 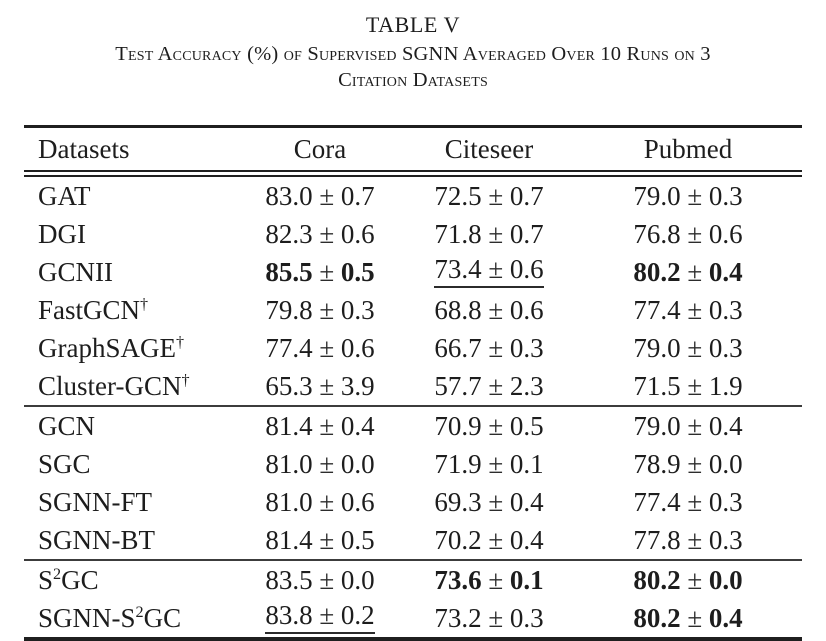 I want to click on accuracy-cell: 65.3 ± 3.9, so click(x=320, y=386).